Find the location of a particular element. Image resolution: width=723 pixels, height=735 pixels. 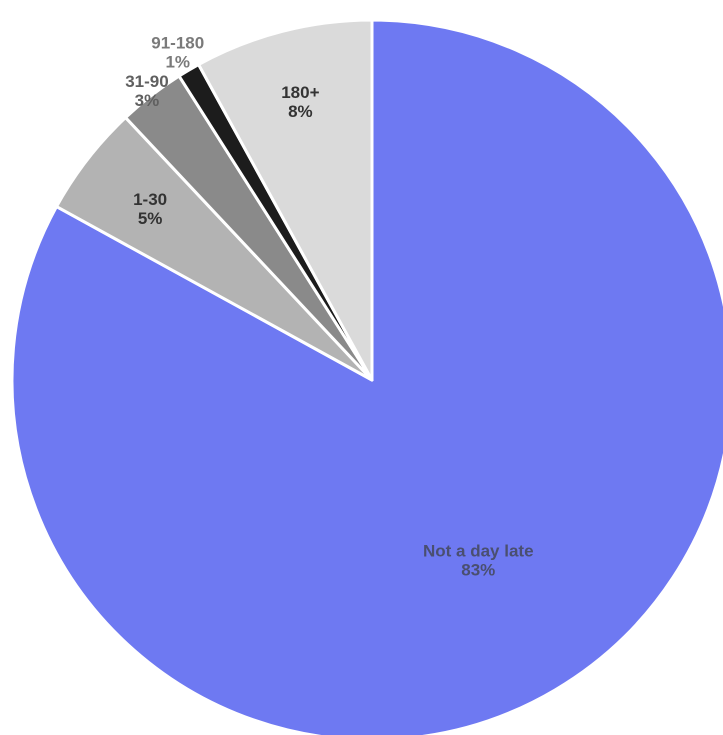

slice-label-value: 8% is located at coordinates (300, 111).